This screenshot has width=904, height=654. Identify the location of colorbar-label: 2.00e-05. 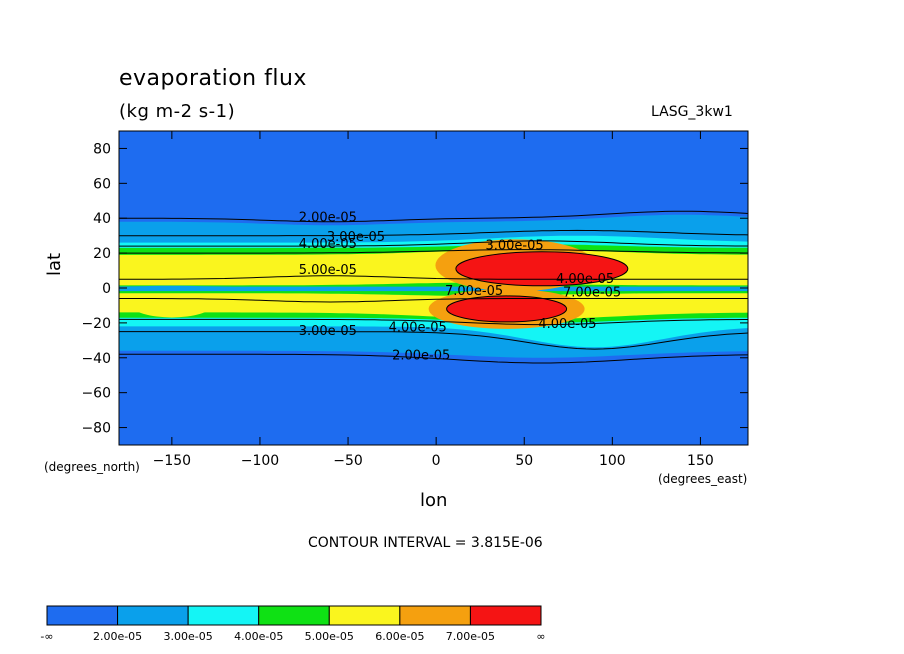
(117, 636).